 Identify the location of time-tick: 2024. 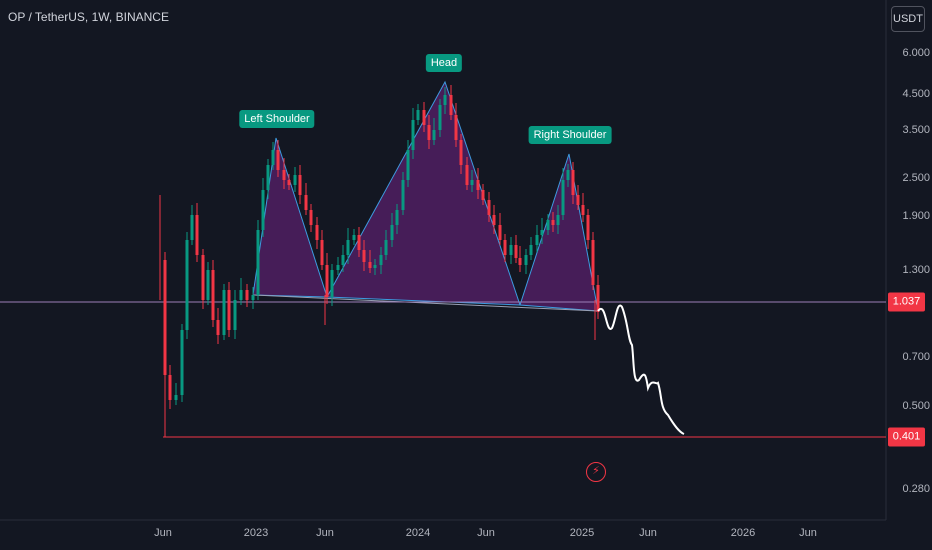
(418, 533).